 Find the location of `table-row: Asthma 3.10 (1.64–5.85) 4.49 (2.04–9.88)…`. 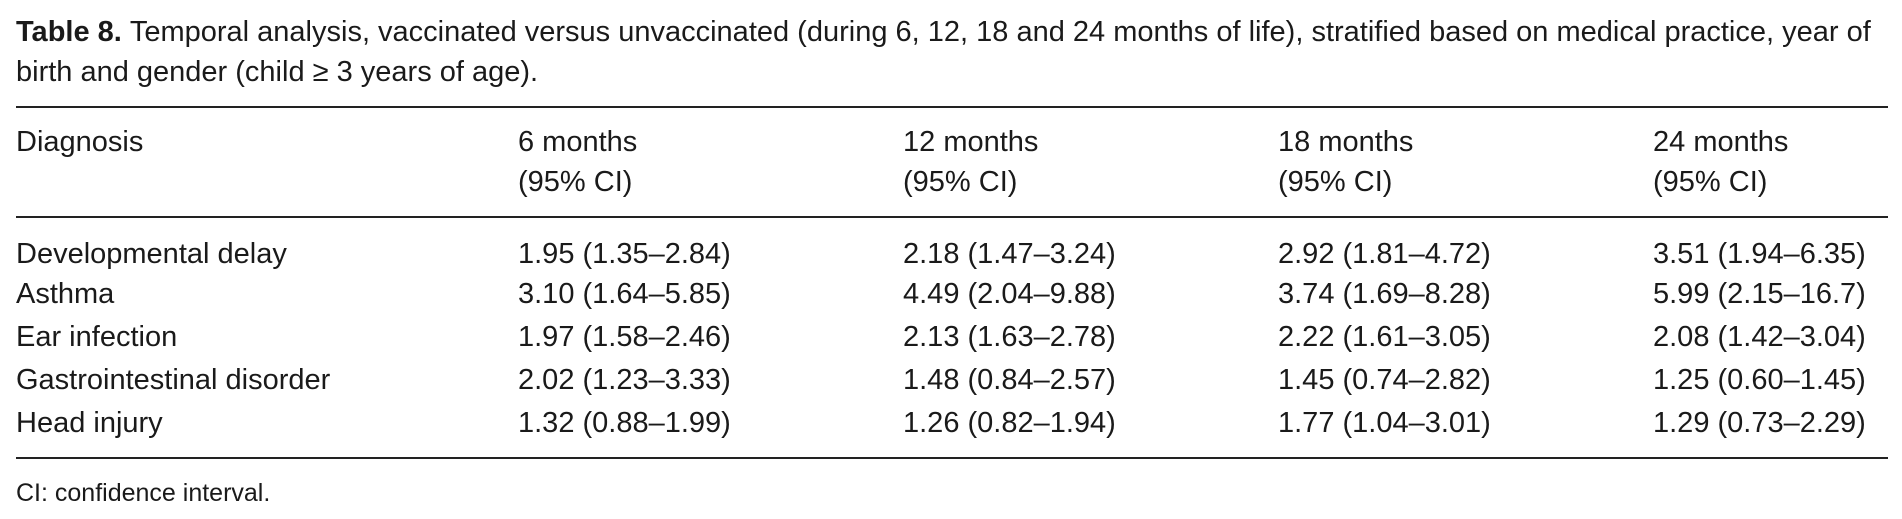

table-row: Asthma 3.10 (1.64–5.85) 4.49 (2.04–9.88)… is located at coordinates (952, 295).